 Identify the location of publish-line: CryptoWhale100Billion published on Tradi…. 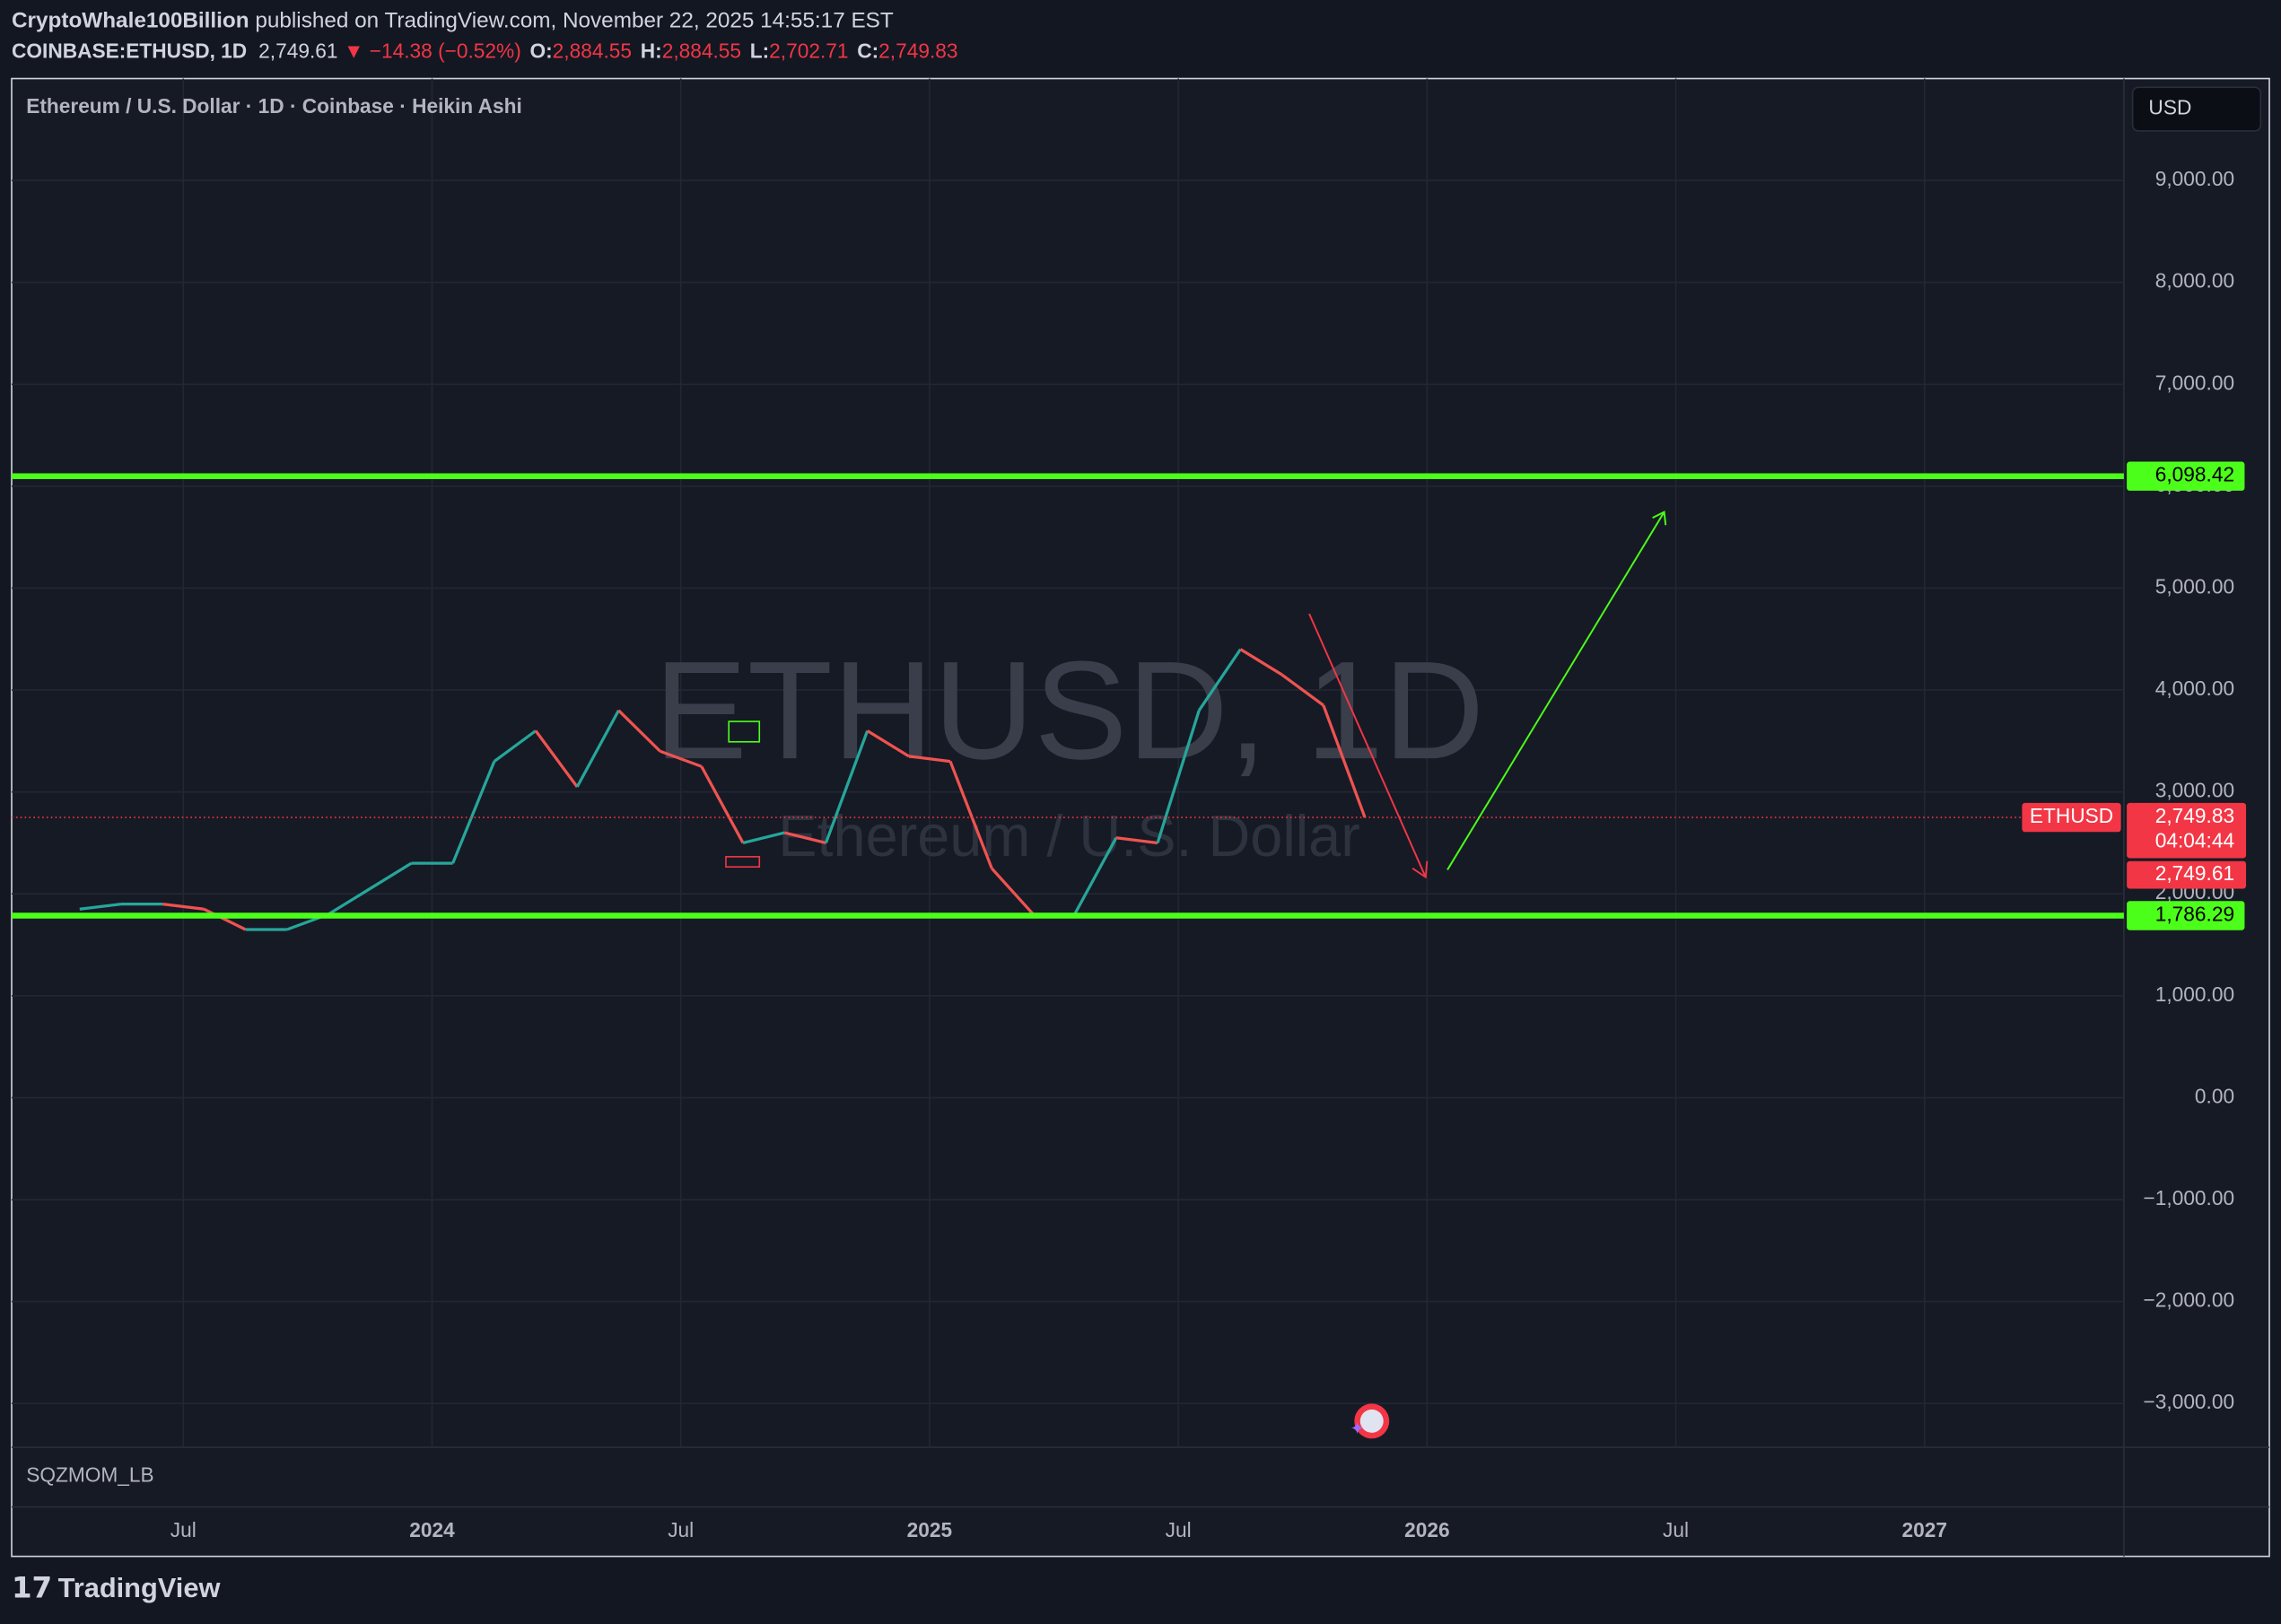
(453, 21).